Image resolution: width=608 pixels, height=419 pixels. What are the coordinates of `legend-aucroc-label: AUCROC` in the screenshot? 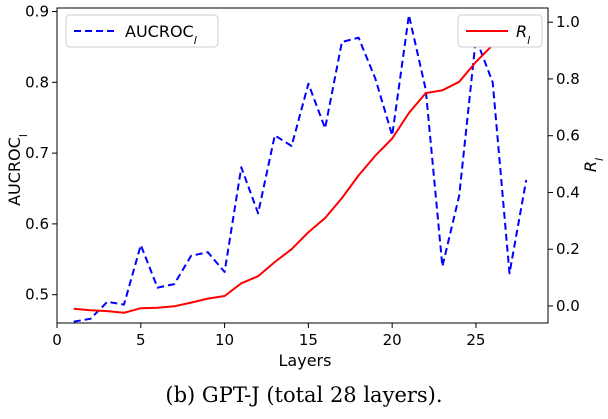 It's located at (159, 31).